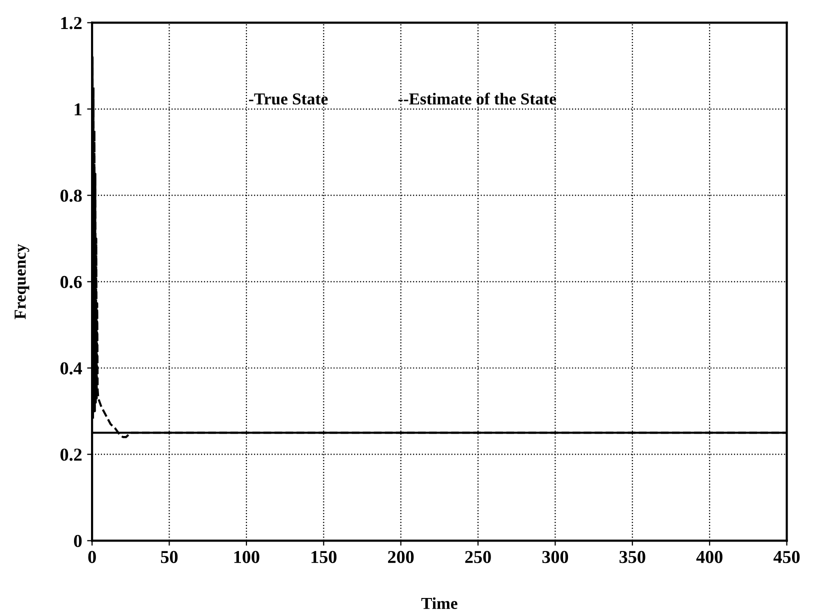 This screenshot has height=613, width=837. Describe the element at coordinates (71, 368) in the screenshot. I see `y-tick-label: 0.4` at that location.